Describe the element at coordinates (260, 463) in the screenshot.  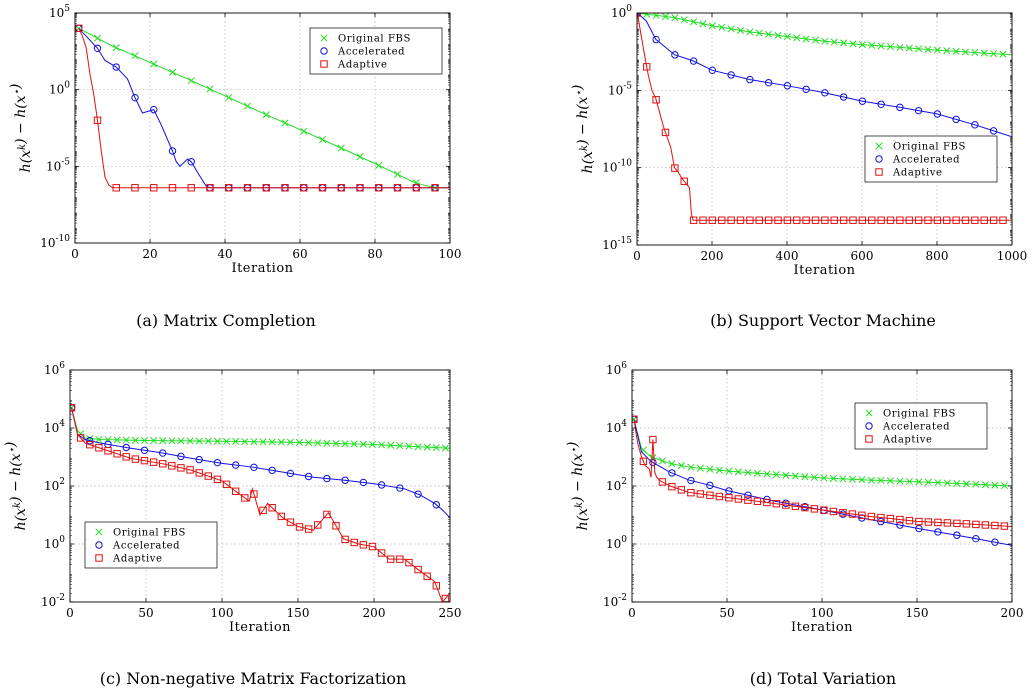
I see `series-line-accelerated` at that location.